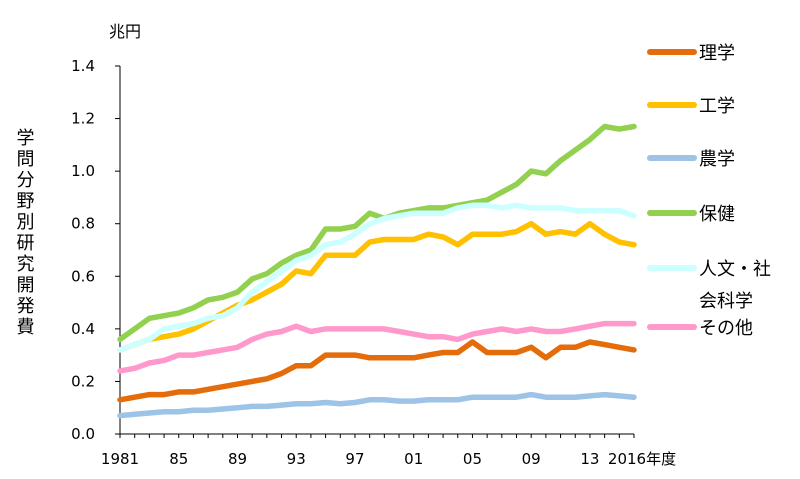 The image size is (800, 479). What do you see at coordinates (717, 53) in the screenshot?
I see `legend-label-0: 理学` at bounding box center [717, 53].